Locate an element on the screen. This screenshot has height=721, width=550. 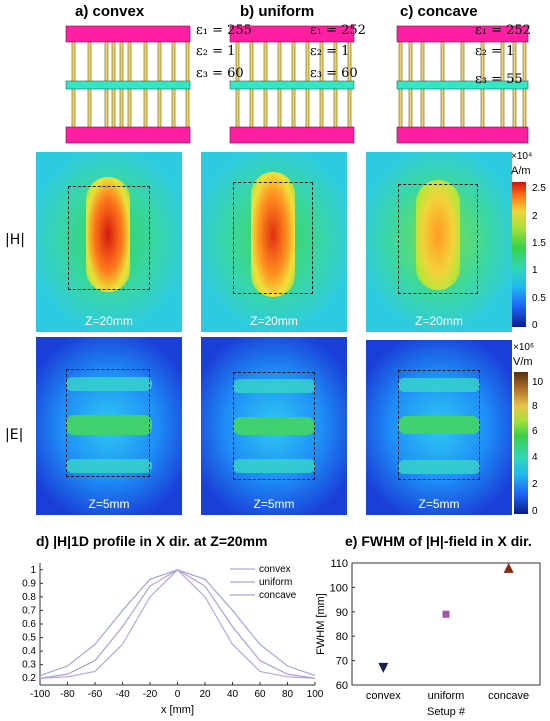
schematic-row is located at coordinates (297, 84).